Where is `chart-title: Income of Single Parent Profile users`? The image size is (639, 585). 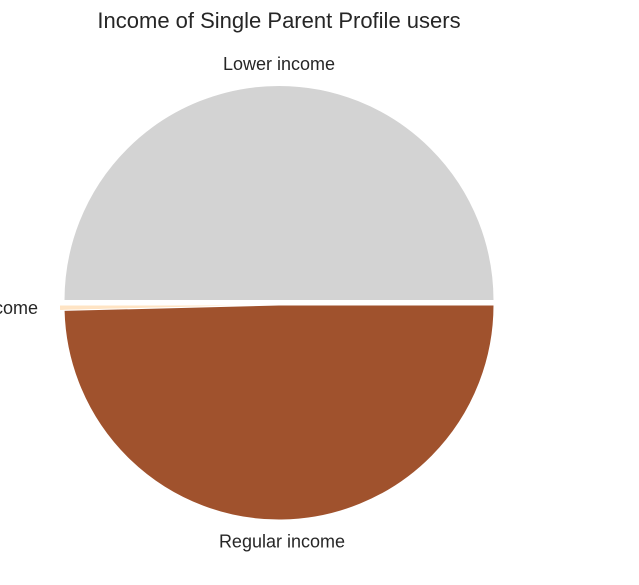 chart-title: Income of Single Parent Profile users is located at coordinates (278, 20).